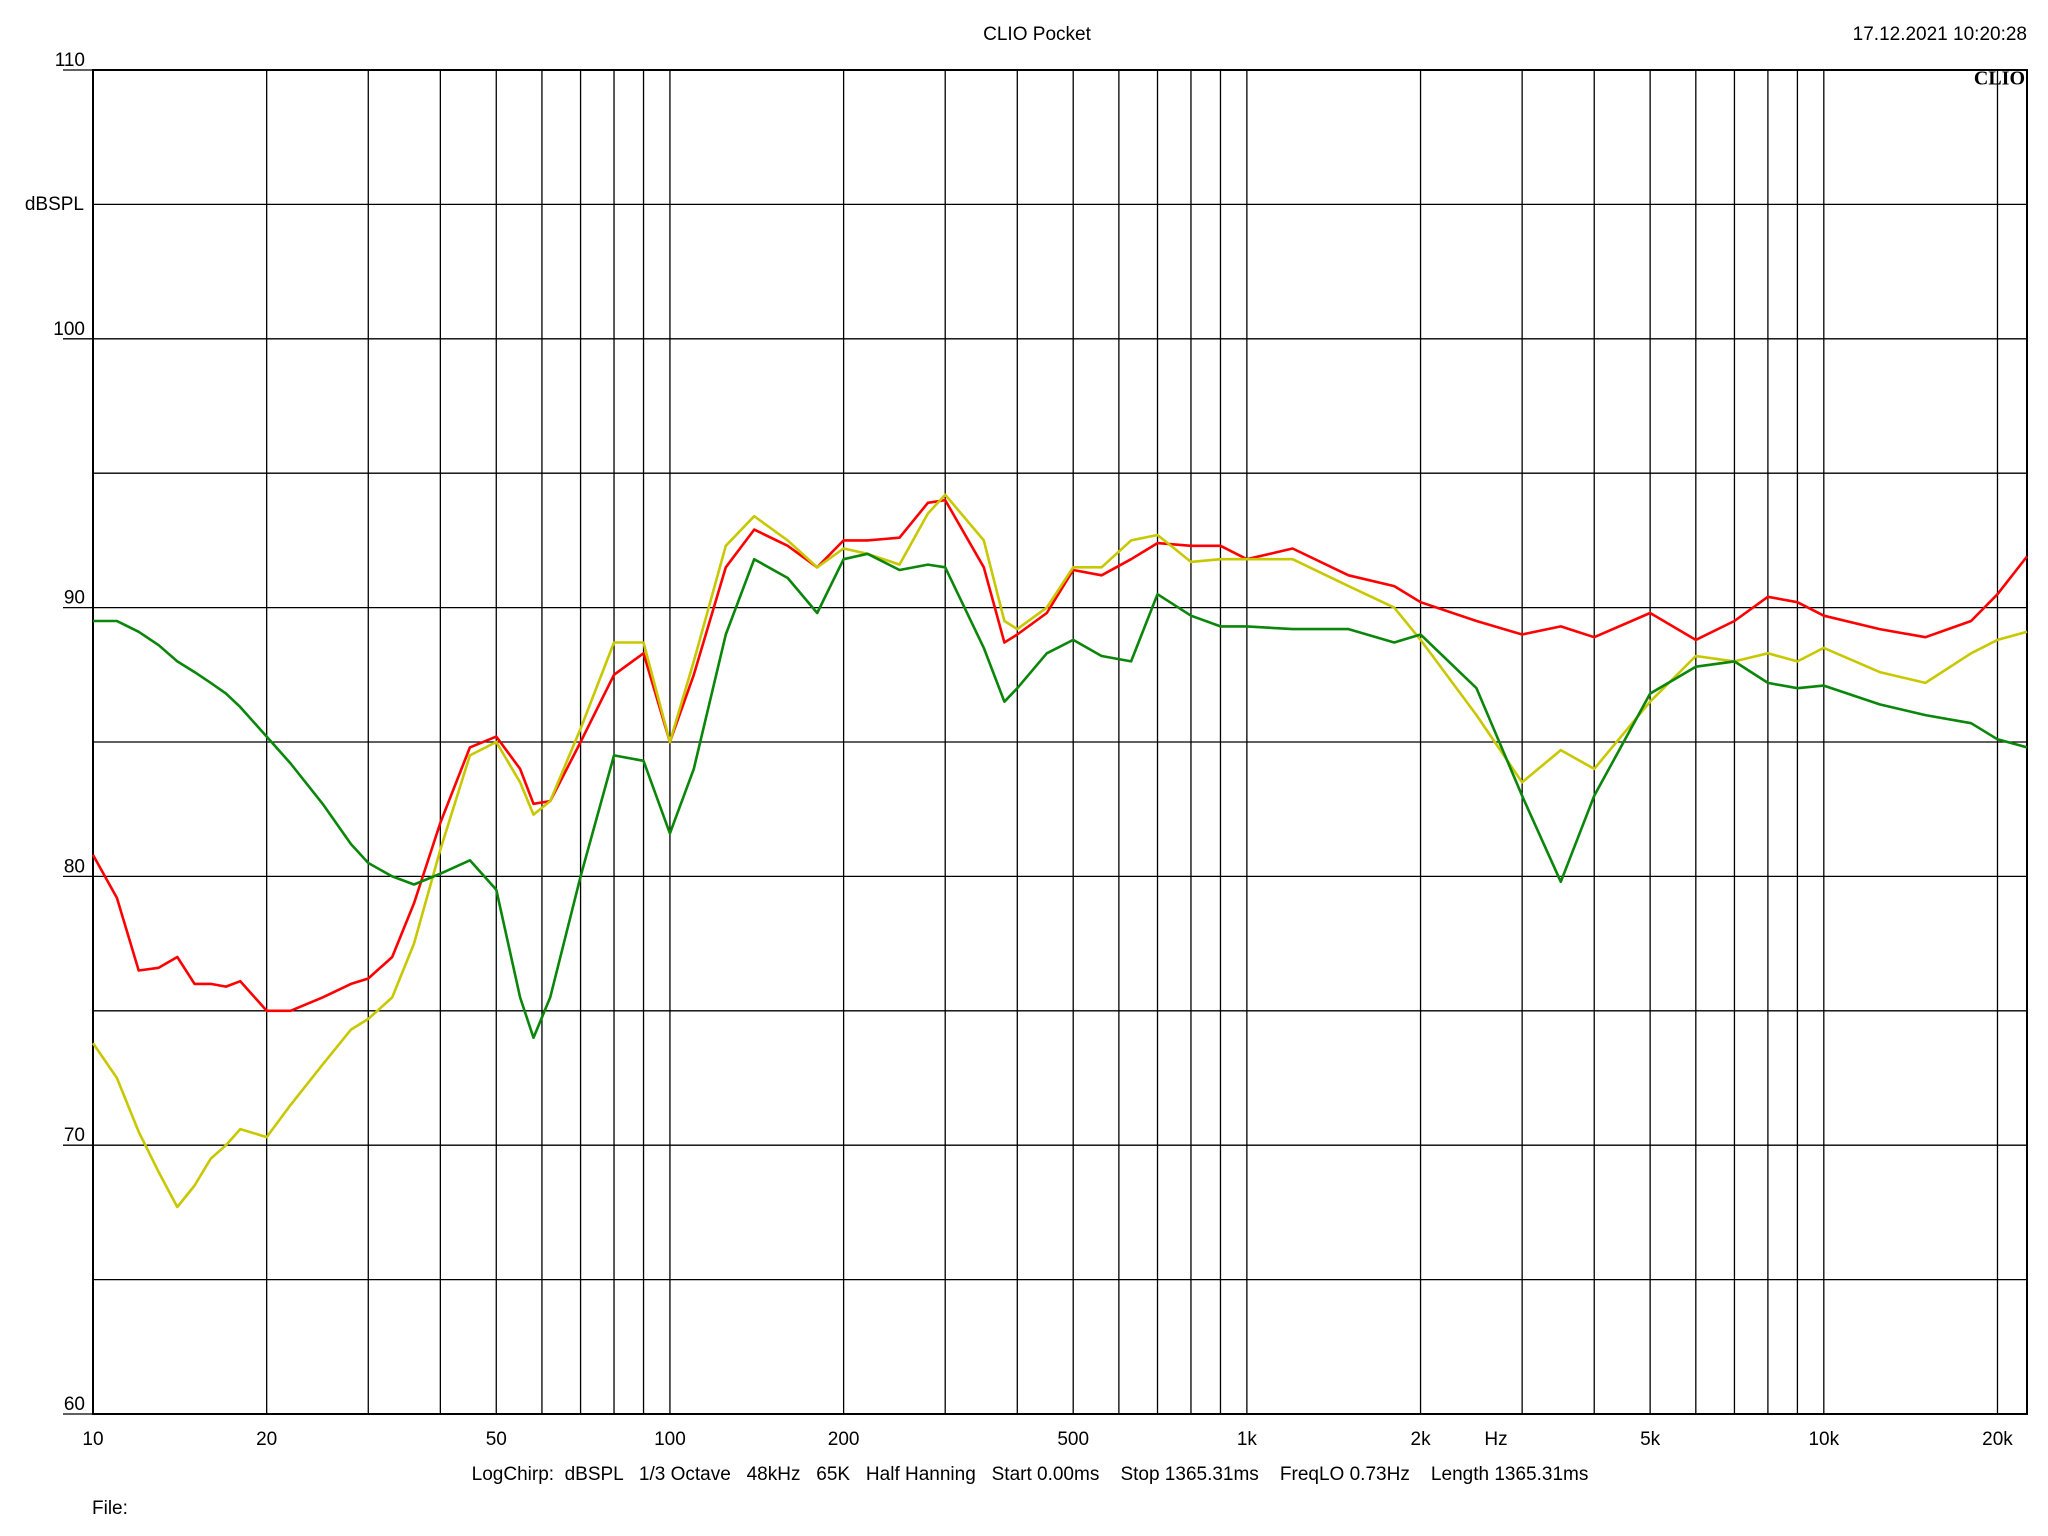 The width and height of the screenshot is (2048, 1536). I want to click on y-tick-label: 80, so click(74, 866).